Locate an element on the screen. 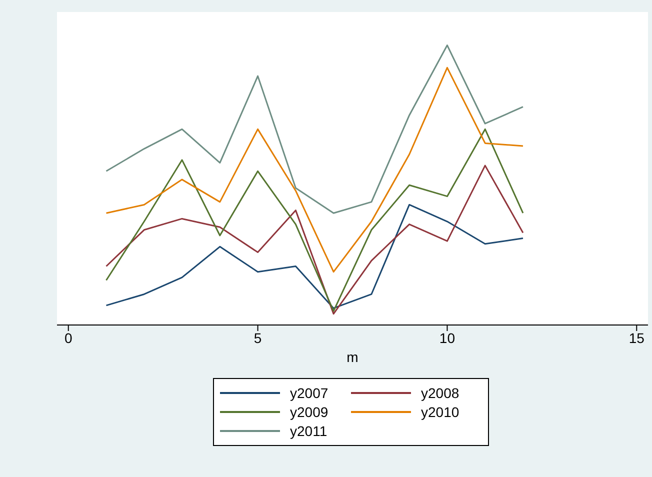  legend-label: y2008 is located at coordinates (440, 393).